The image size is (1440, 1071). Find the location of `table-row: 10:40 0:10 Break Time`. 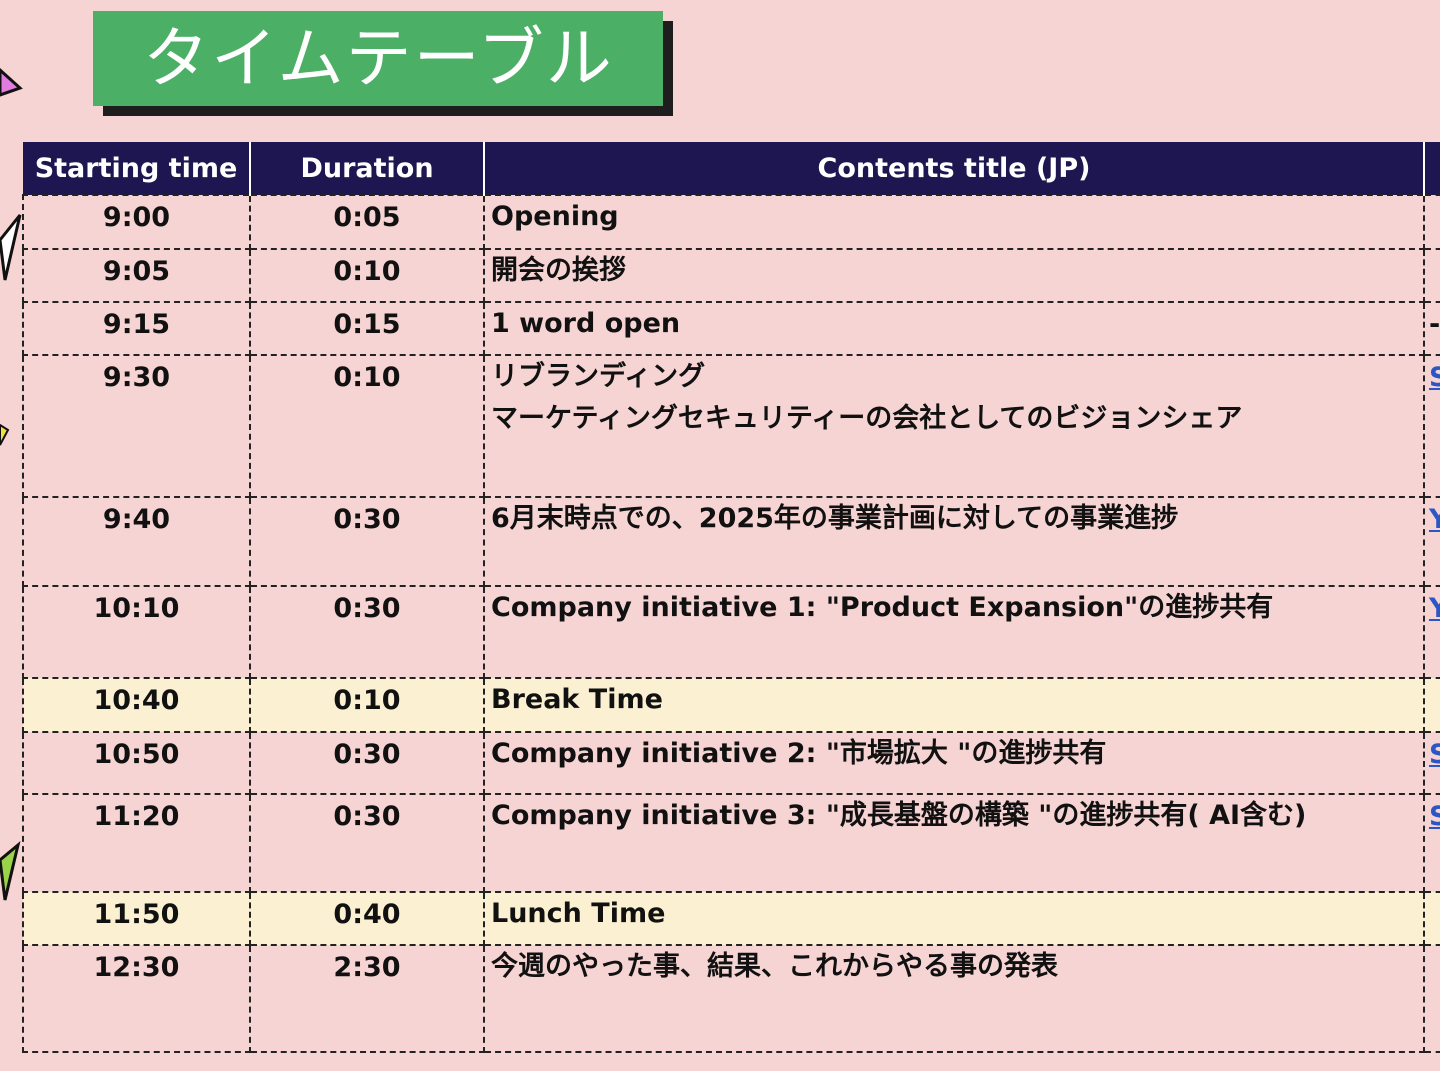

table-row: 10:40 0:10 Break Time is located at coordinates (731, 705).